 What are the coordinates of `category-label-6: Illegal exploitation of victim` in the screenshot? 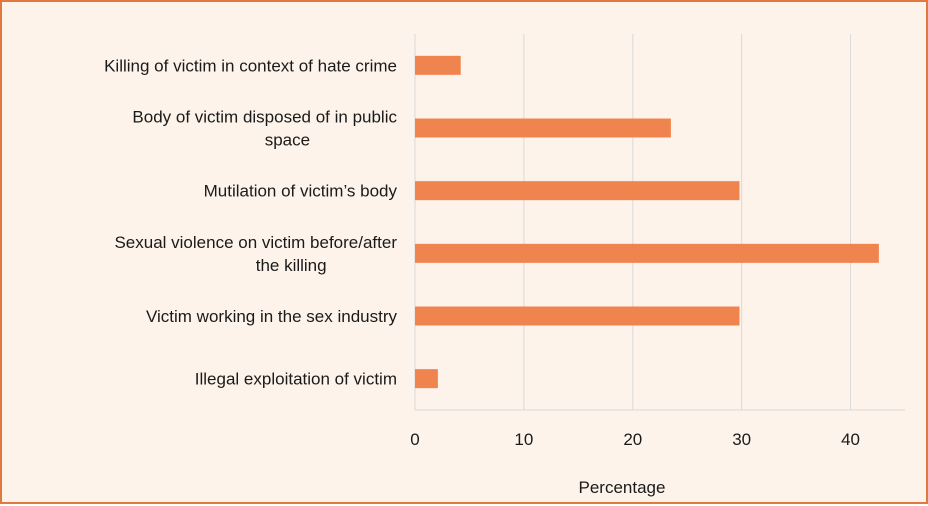 It's located at (296, 379).